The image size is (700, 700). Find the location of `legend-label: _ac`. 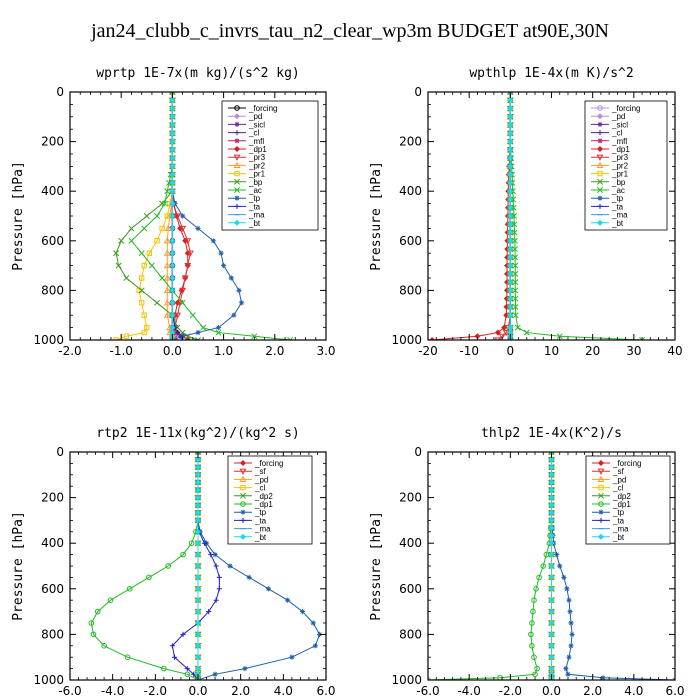

legend-label: _ac is located at coordinates (255, 190).